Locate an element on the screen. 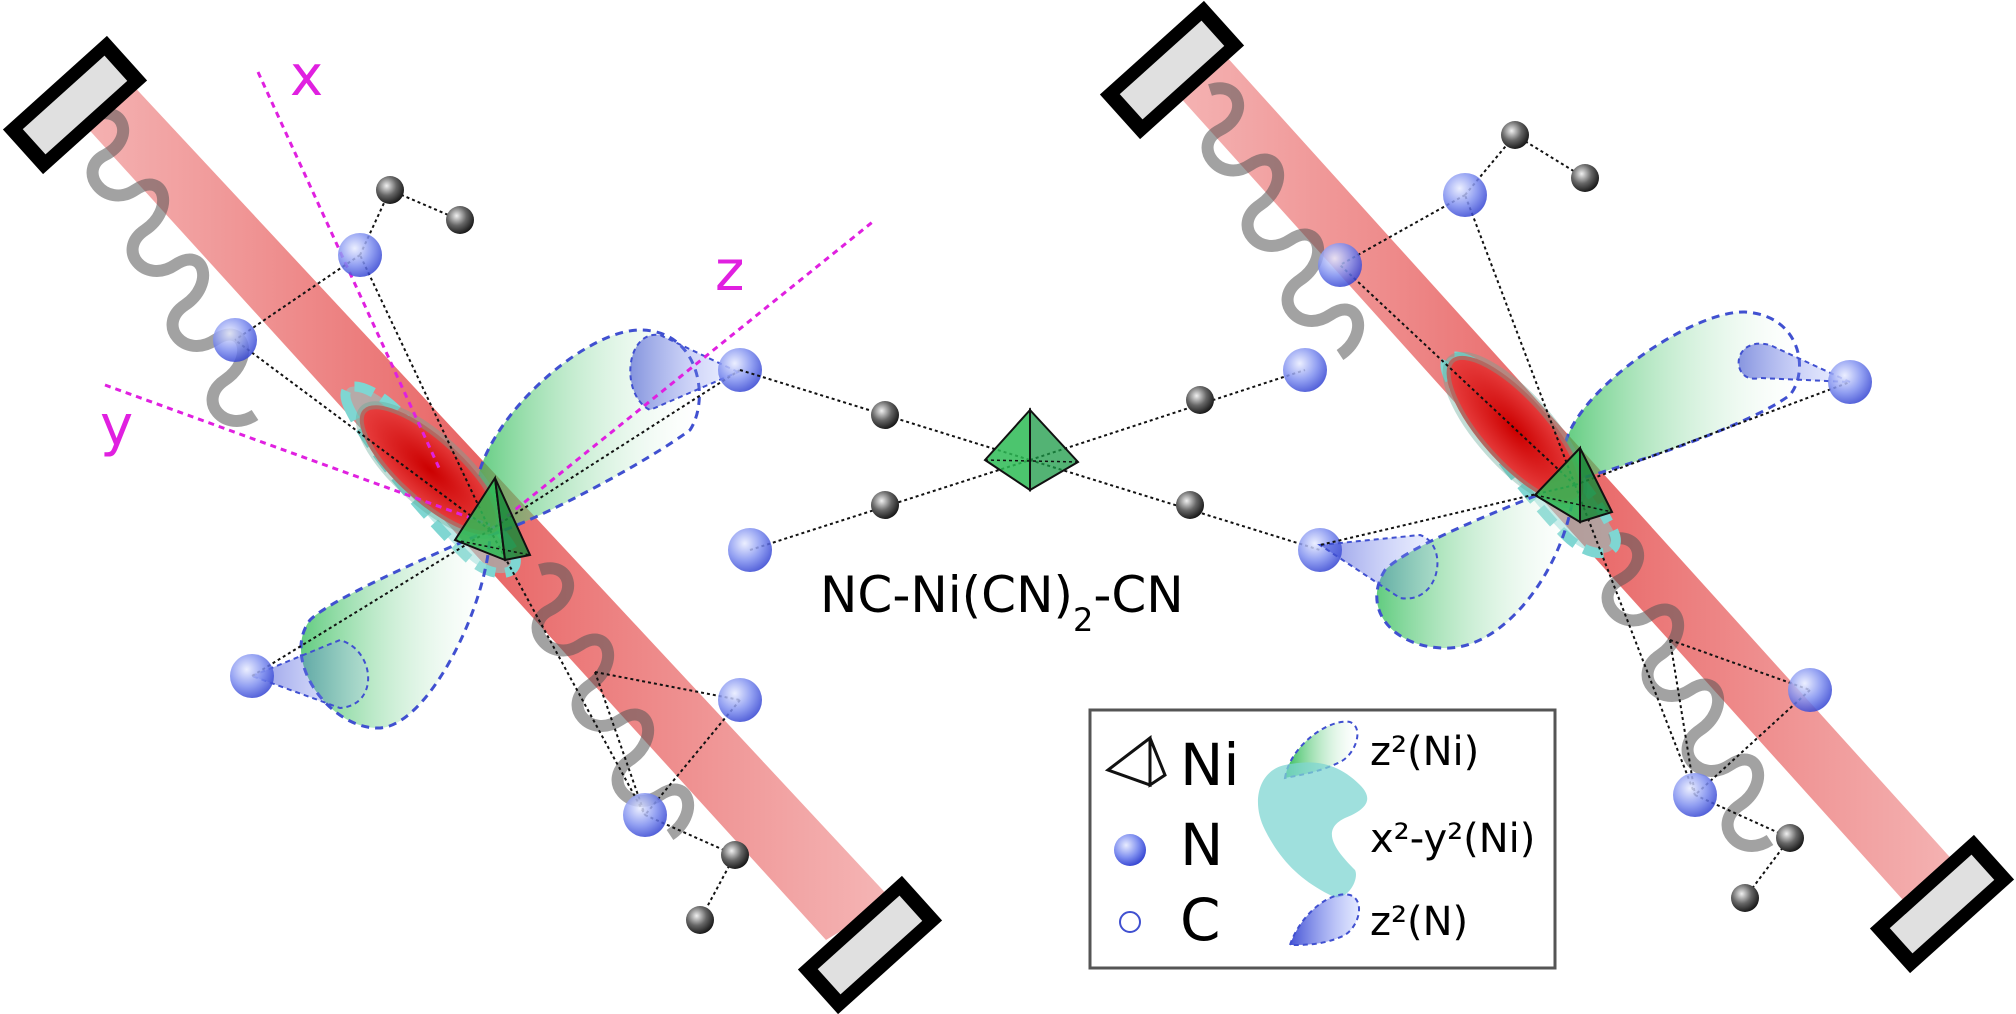 This screenshot has width=2016, height=1014. x-axis-label: x is located at coordinates (306, 76).